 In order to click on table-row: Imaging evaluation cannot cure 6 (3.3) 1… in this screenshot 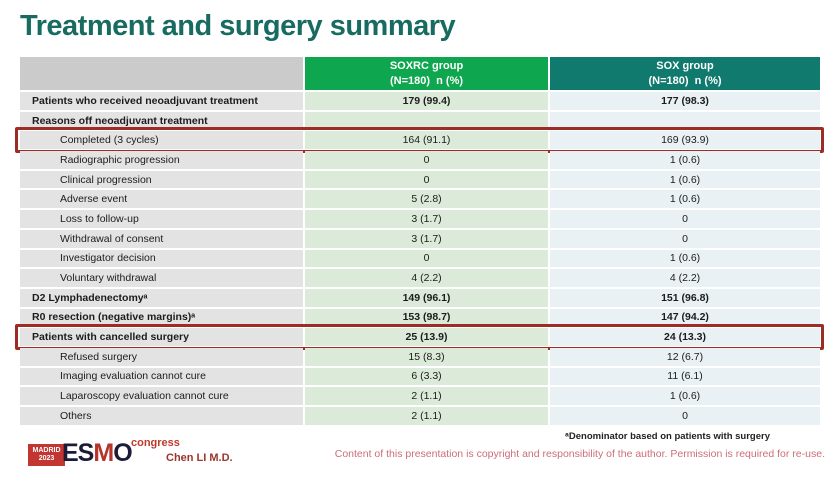, I will do `click(420, 376)`.